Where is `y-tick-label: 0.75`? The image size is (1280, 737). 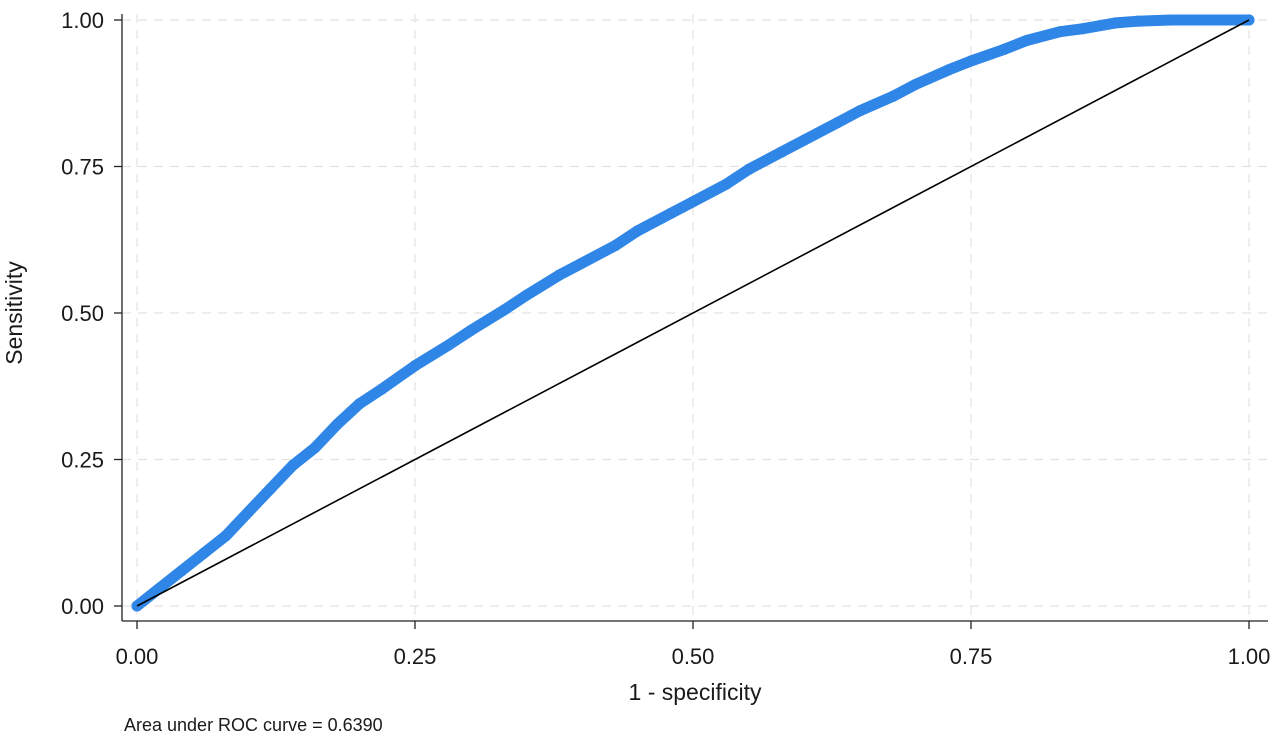 y-tick-label: 0.75 is located at coordinates (82, 167).